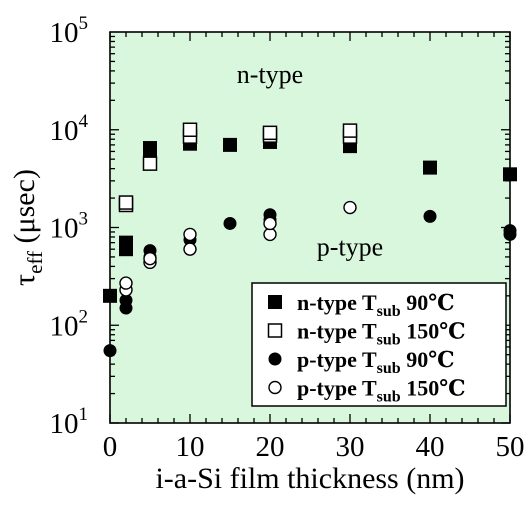 The image size is (525, 505). Describe the element at coordinates (190, 447) in the screenshot. I see `x-tick-label: 10` at that location.